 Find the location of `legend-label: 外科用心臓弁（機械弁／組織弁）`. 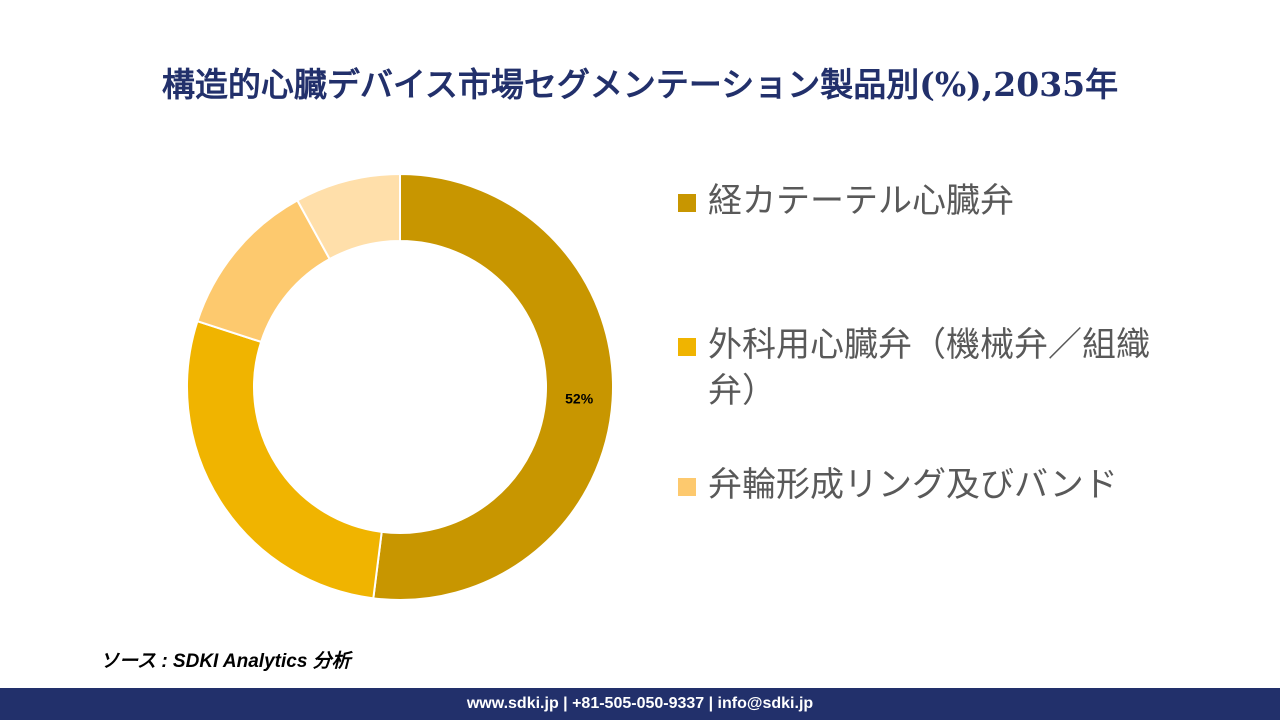

legend-label: 外科用心臓弁（機械弁／組織弁） is located at coordinates (929, 368).